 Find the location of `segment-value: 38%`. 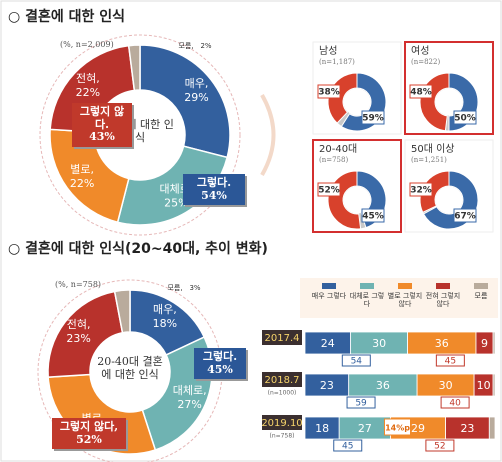

segment-value: 38% is located at coordinates (329, 93).